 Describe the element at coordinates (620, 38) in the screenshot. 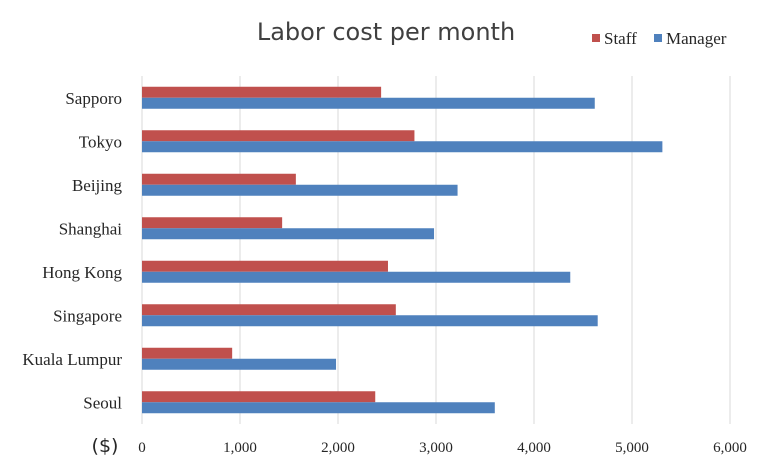

I see `legend-label: Staff` at that location.